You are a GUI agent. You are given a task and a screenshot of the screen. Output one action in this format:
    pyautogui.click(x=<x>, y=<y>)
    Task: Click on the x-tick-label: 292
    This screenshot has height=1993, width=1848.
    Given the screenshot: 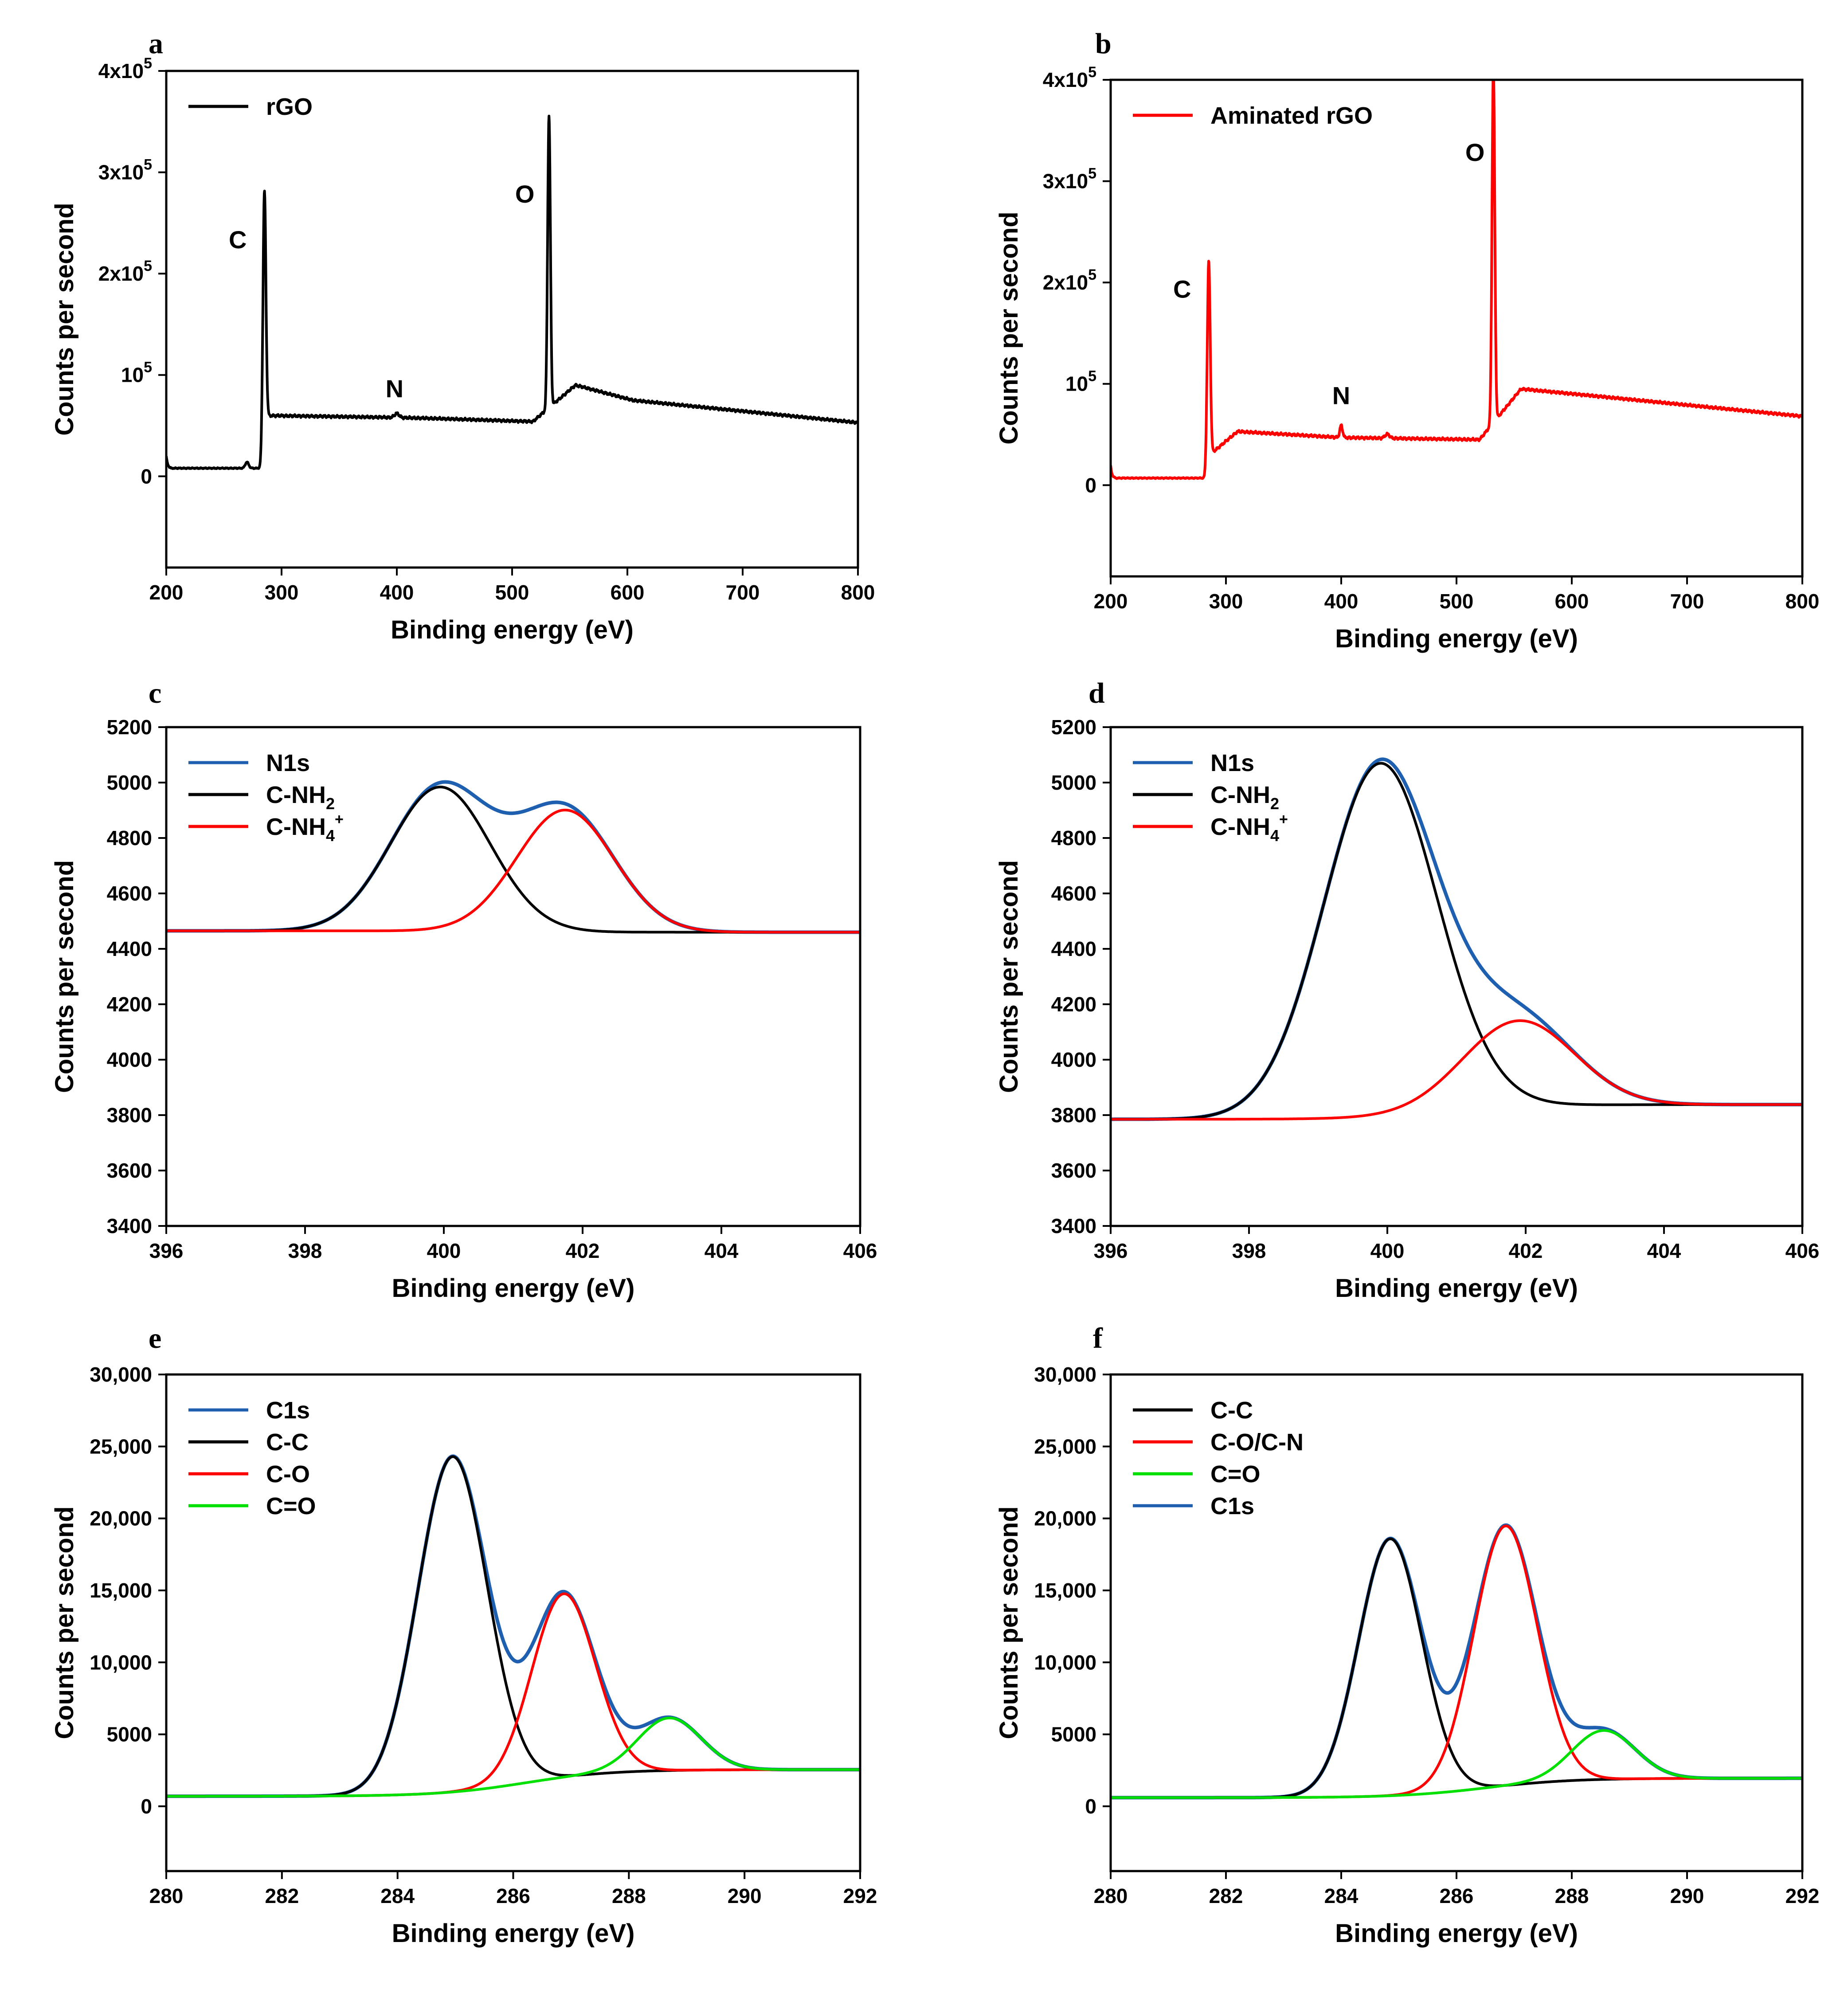 What is the action you would take?
    pyautogui.click(x=860, y=1895)
    